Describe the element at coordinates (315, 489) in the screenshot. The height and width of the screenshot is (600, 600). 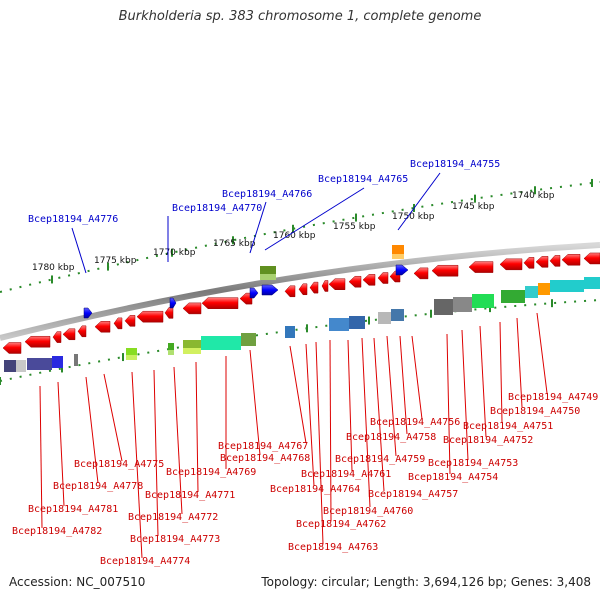
I see `bottom-gene-label: Bcep18194_A4764` at that location.